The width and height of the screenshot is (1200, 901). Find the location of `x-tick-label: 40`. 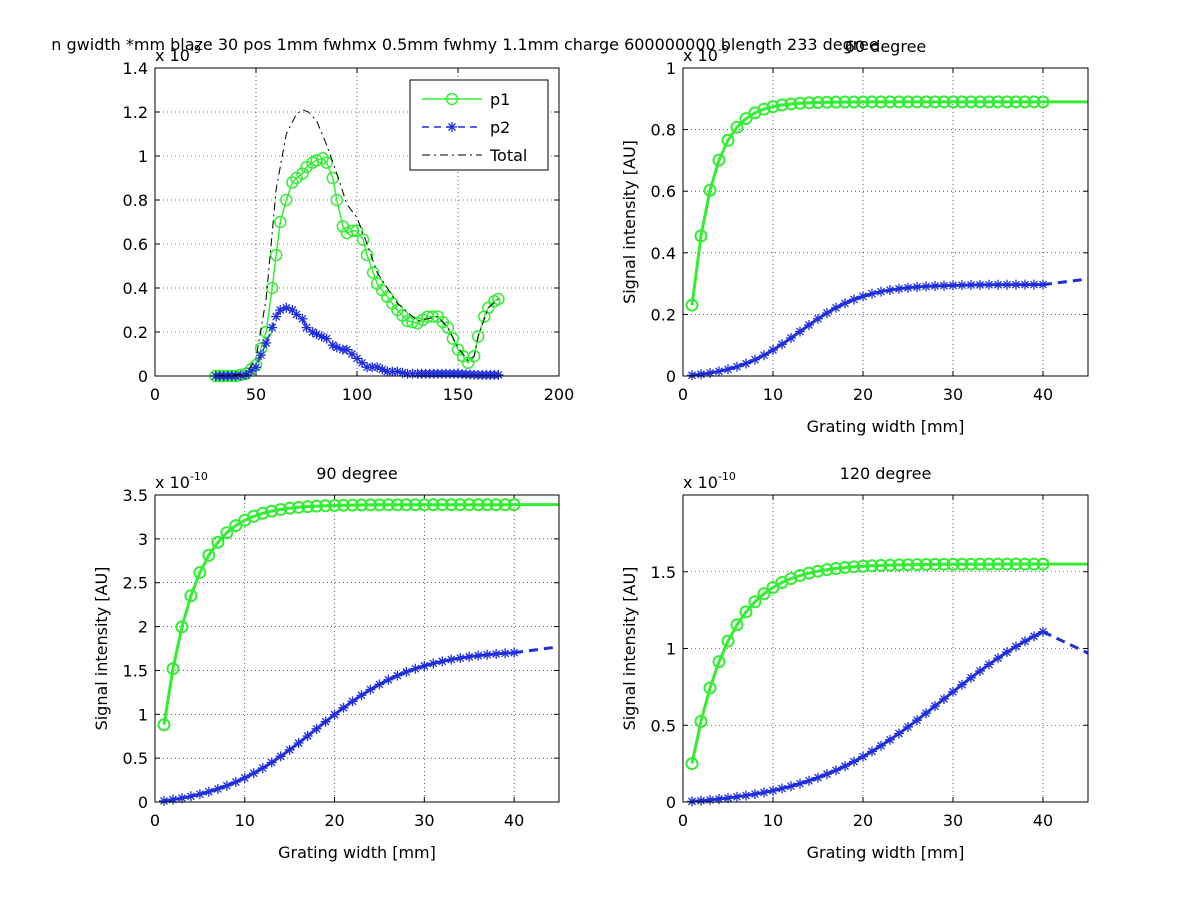

x-tick-label: 40 is located at coordinates (514, 820).